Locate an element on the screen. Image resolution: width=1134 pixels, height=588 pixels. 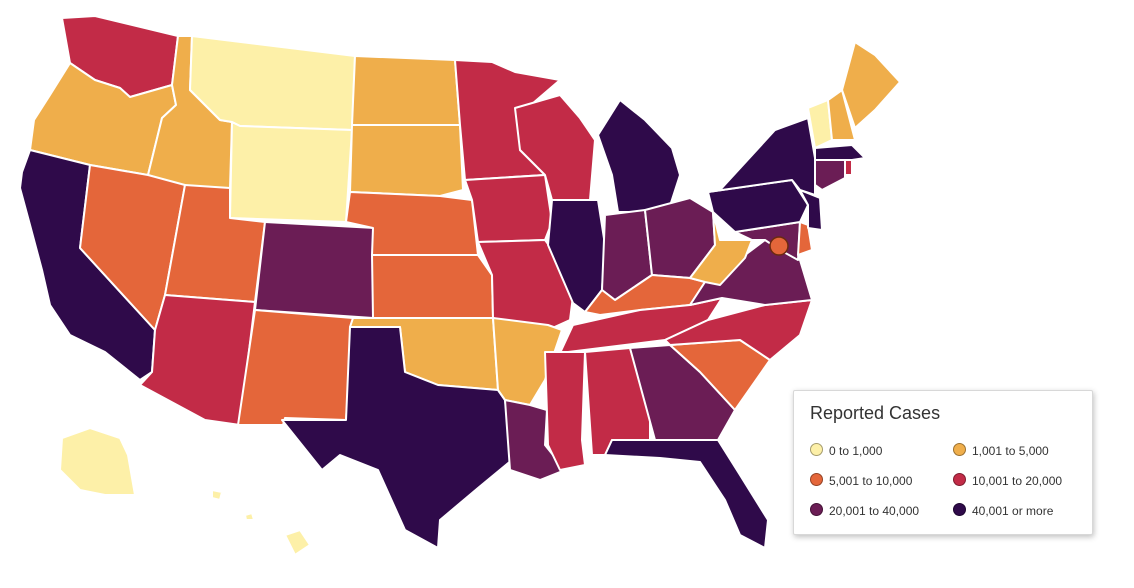
state-ms is located at coordinates (565, 411).